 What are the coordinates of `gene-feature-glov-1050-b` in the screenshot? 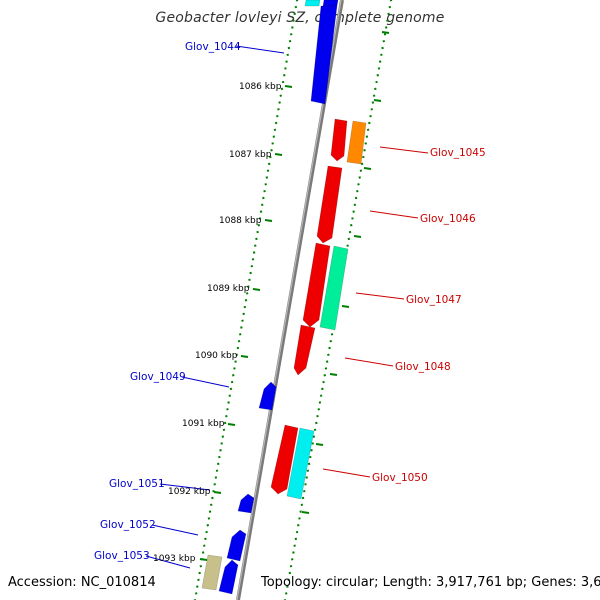 It's located at (300, 463).